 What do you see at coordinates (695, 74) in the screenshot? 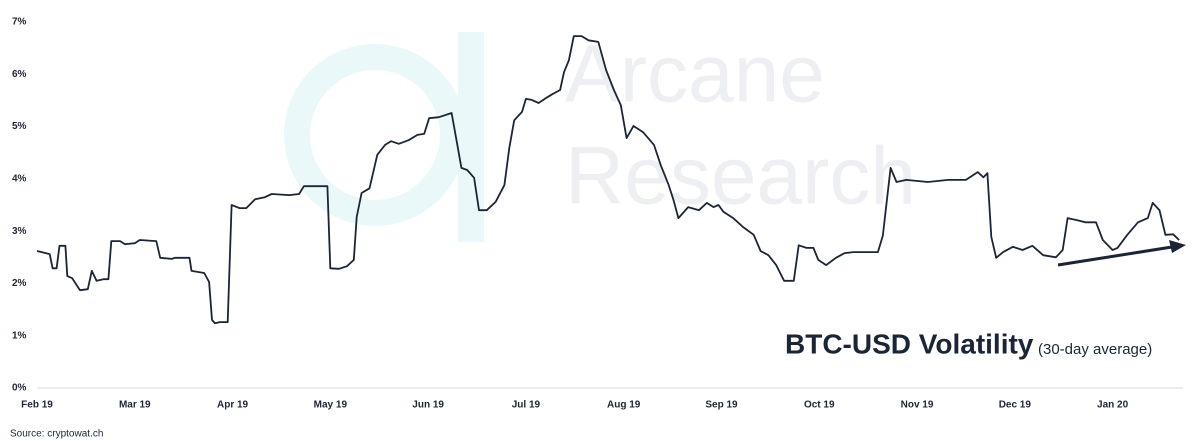
I see `watermark-text: Arcane` at bounding box center [695, 74].